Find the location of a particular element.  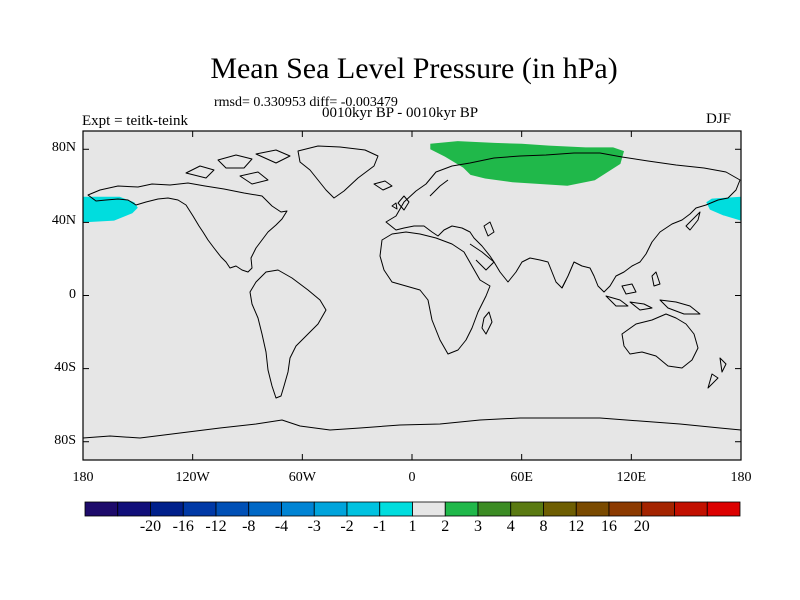

season-label: DJF is located at coordinates (719, 119).